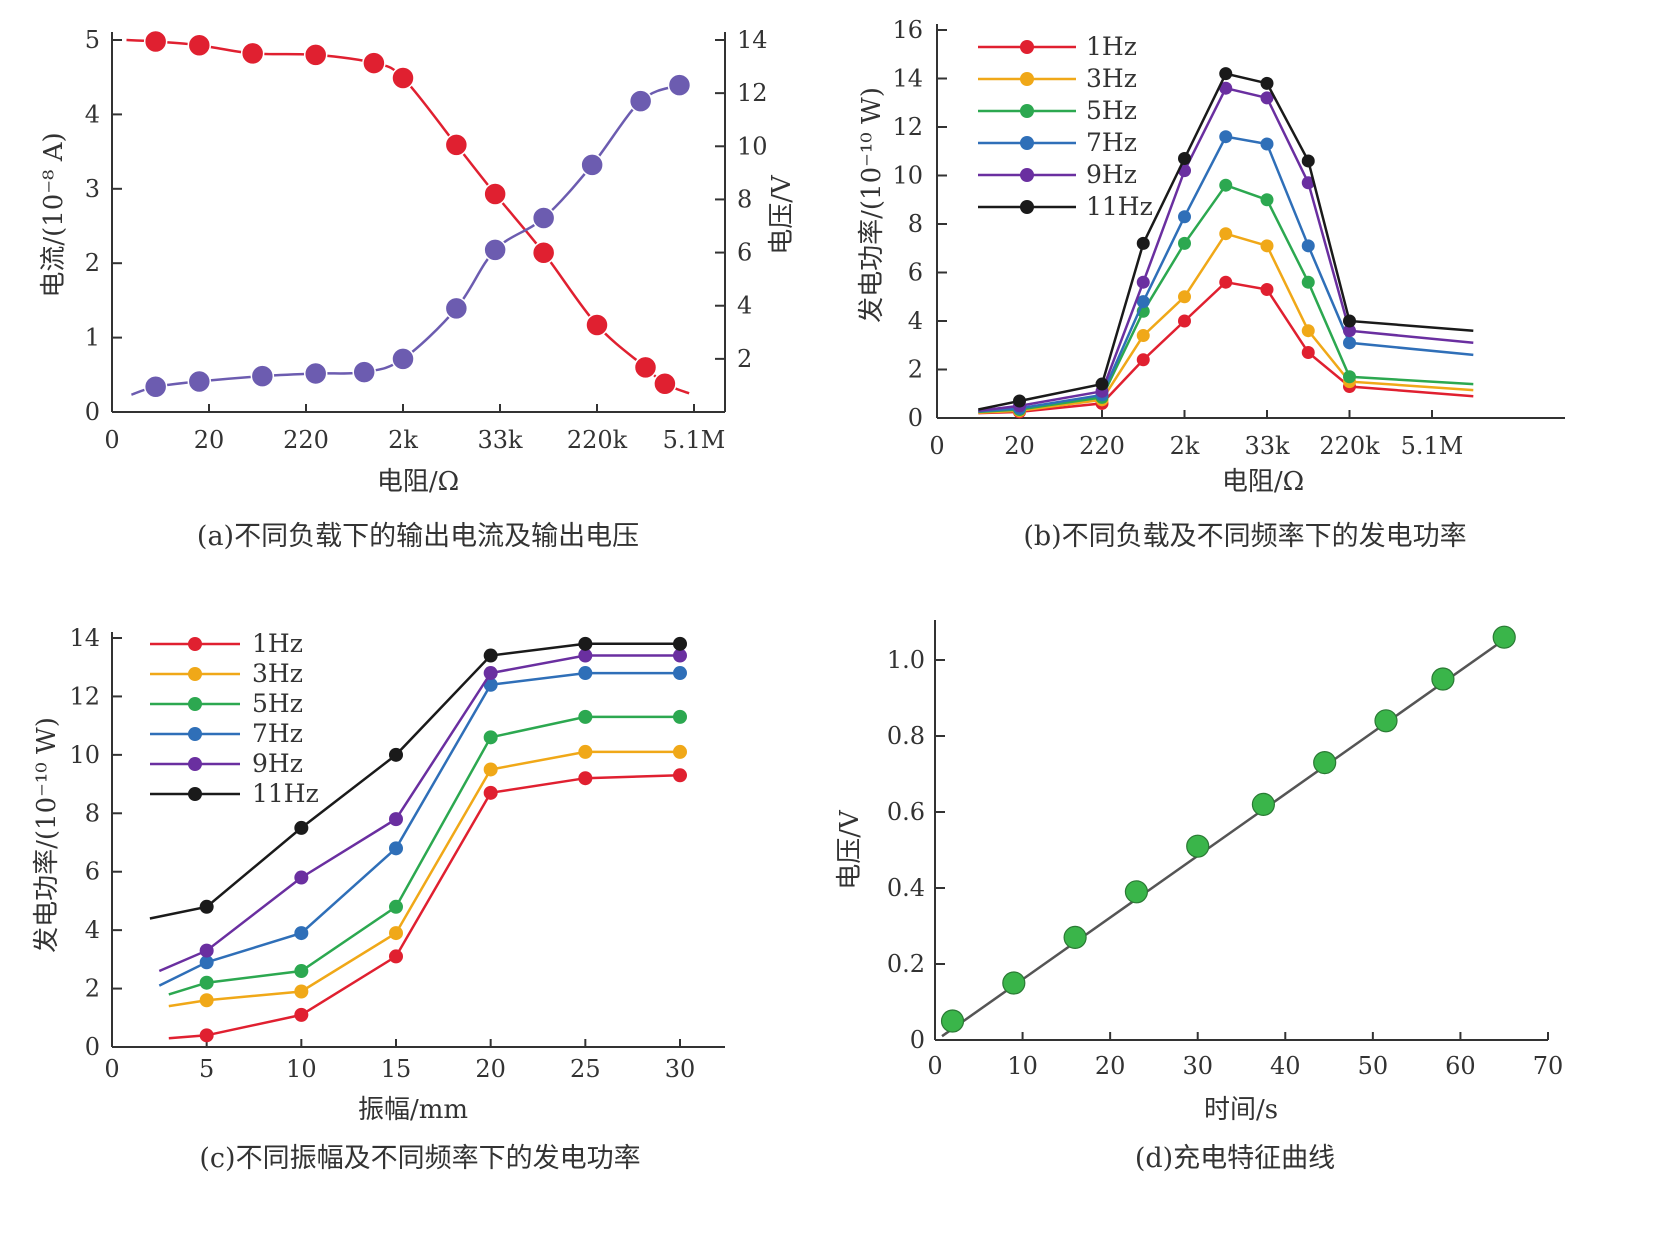  Describe the element at coordinates (403, 440) in the screenshot. I see `x-tick-label: 2k` at that location.